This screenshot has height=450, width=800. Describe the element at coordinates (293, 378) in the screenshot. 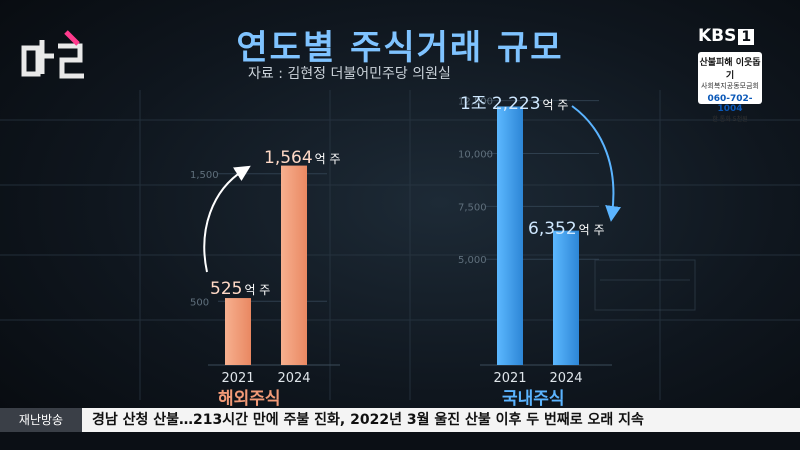

I see `overseas-category-label: 2024` at that location.